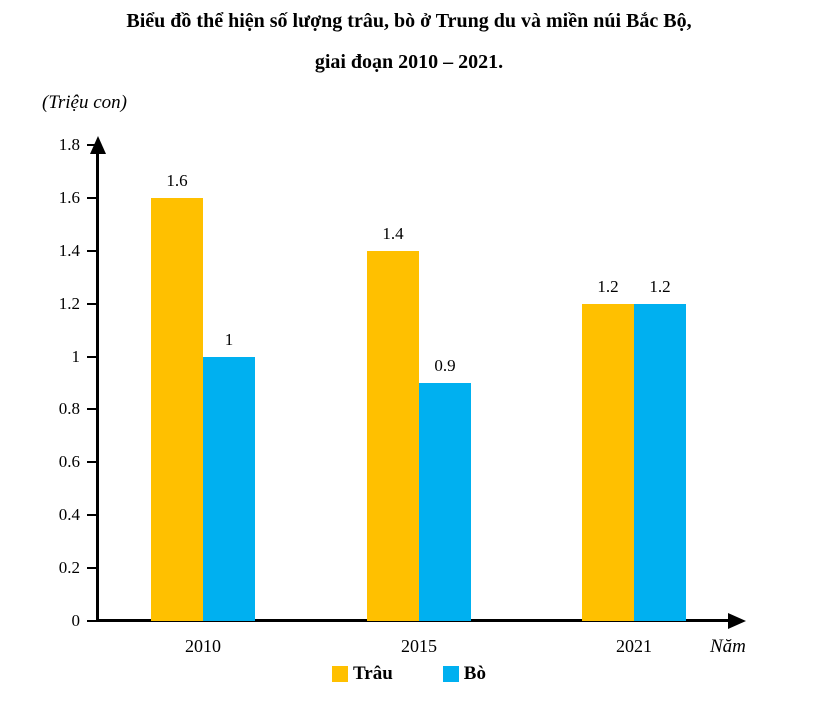 The width and height of the screenshot is (818, 703). What do you see at coordinates (69, 568) in the screenshot?
I see `y-axis-tick-label: 0.2` at bounding box center [69, 568].